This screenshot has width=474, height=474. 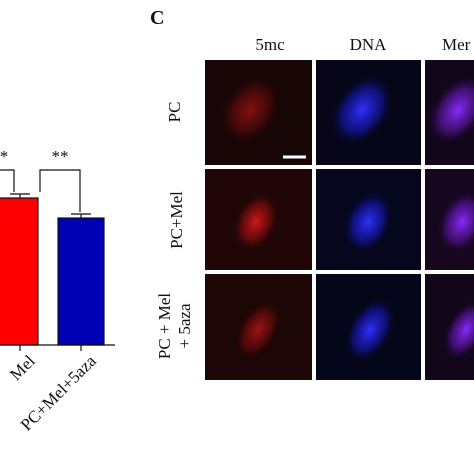 I want to click on bar-panel, so click(x=57, y=260).